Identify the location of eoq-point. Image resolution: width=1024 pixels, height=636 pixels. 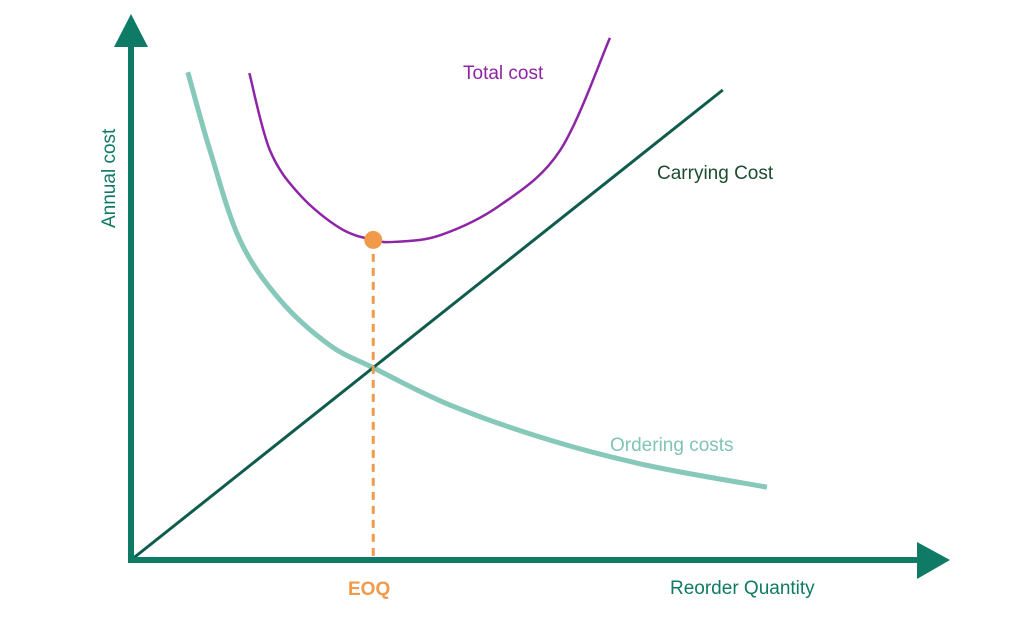
(373, 239).